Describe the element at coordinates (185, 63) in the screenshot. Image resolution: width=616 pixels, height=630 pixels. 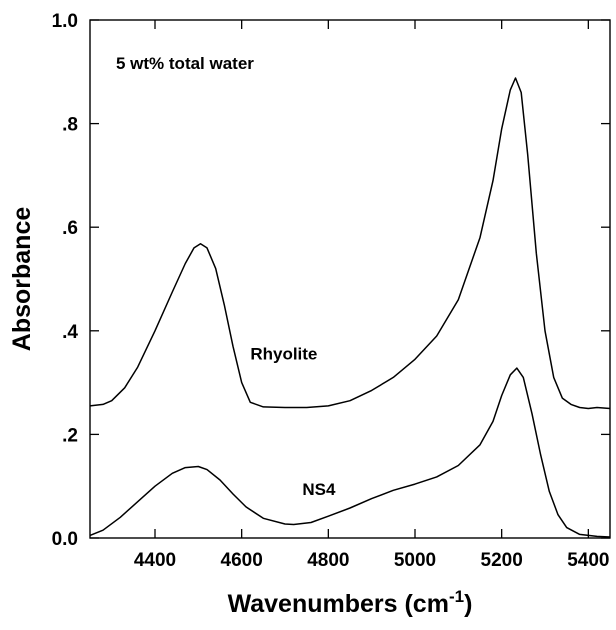
I see `annotation-label: 5 wt% total water` at that location.